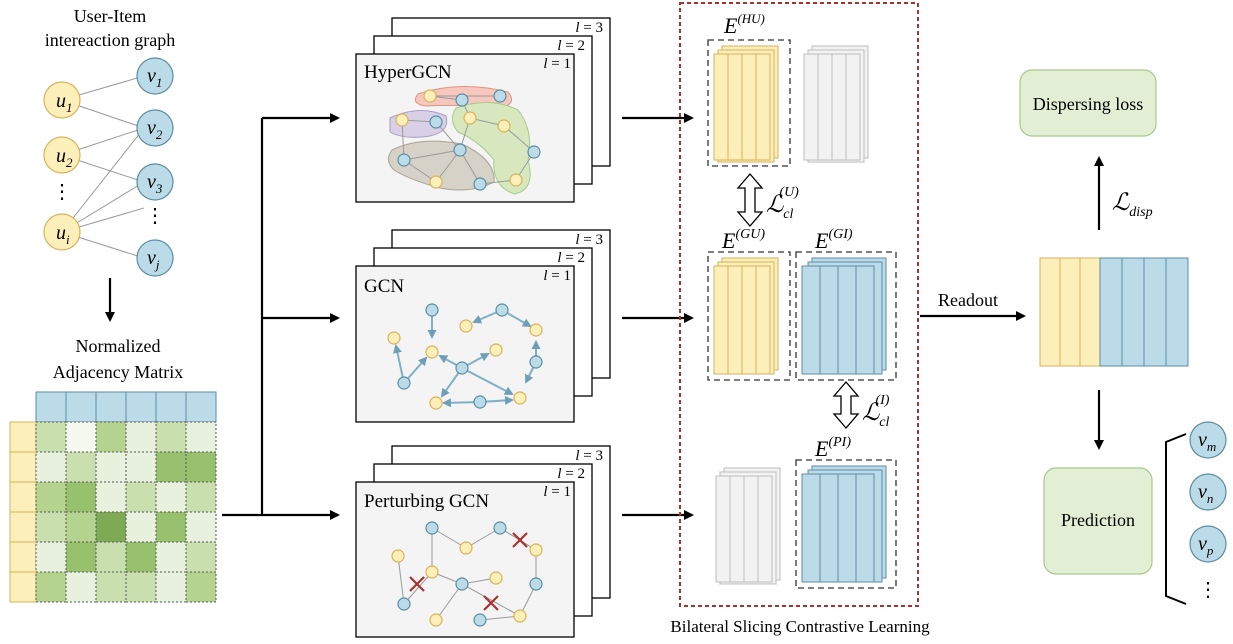 Image resolution: width=1233 pixels, height=644 pixels. I want to click on loss-cl-u: ℒcl(U), so click(782, 203).